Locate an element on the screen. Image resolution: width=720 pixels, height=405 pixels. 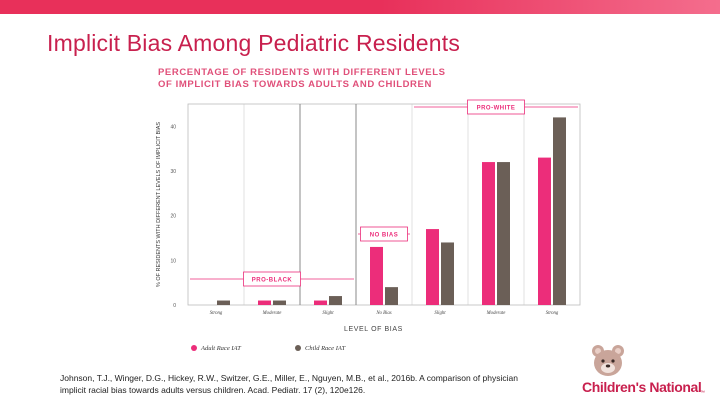
top-accent-bar-fade is located at coordinates (550, 7).